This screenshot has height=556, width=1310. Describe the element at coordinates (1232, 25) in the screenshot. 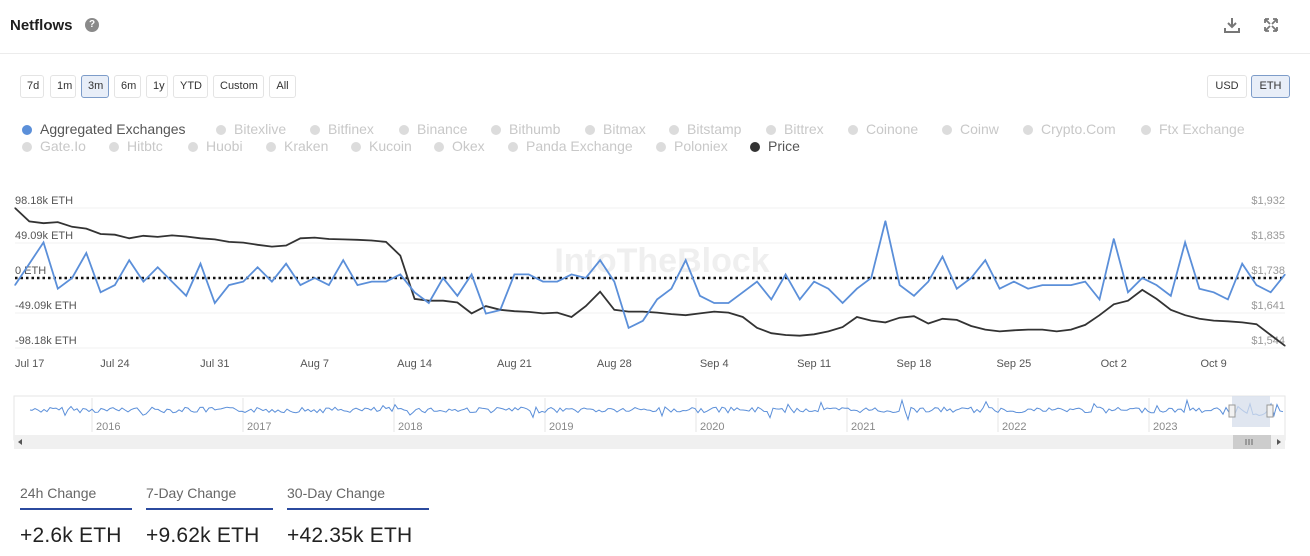

I see `download-icon` at that location.